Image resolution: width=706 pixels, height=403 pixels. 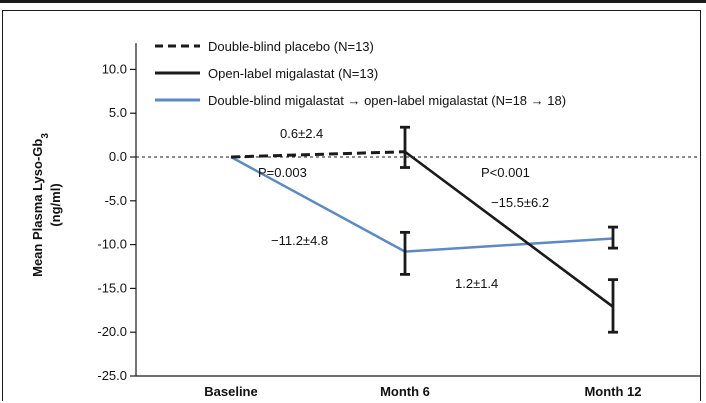 I want to click on legend-label-open-label: Open-label migalastat (N=13), so click(x=293, y=73).